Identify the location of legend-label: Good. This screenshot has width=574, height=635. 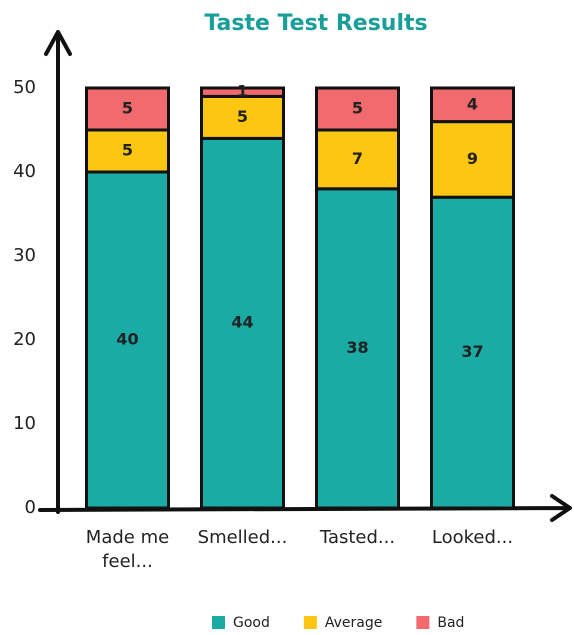
(251, 623).